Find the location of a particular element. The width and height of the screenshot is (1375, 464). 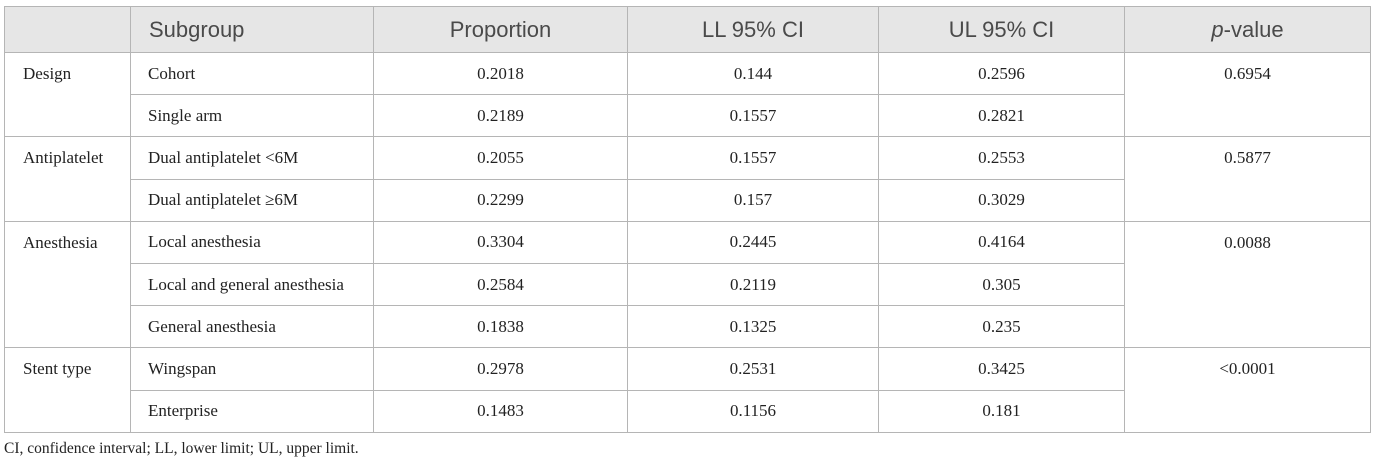

value-cell: 0.1838 is located at coordinates (500, 327).